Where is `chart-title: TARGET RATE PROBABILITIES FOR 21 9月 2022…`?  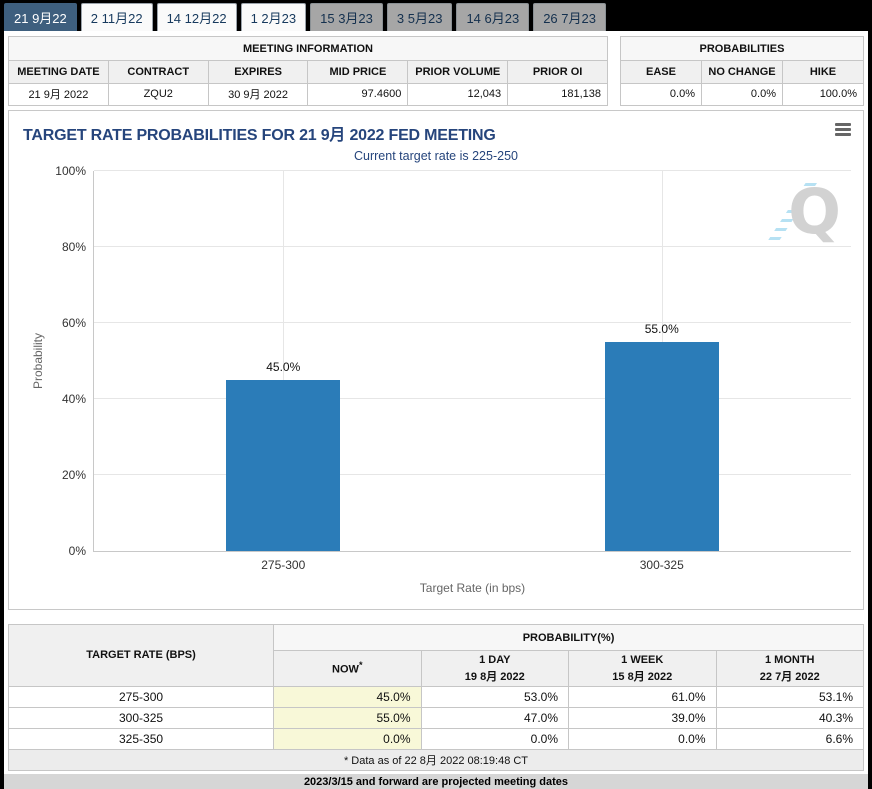 chart-title: TARGET RATE PROBABILITIES FOR 21 9月 2022… is located at coordinates (259, 135).